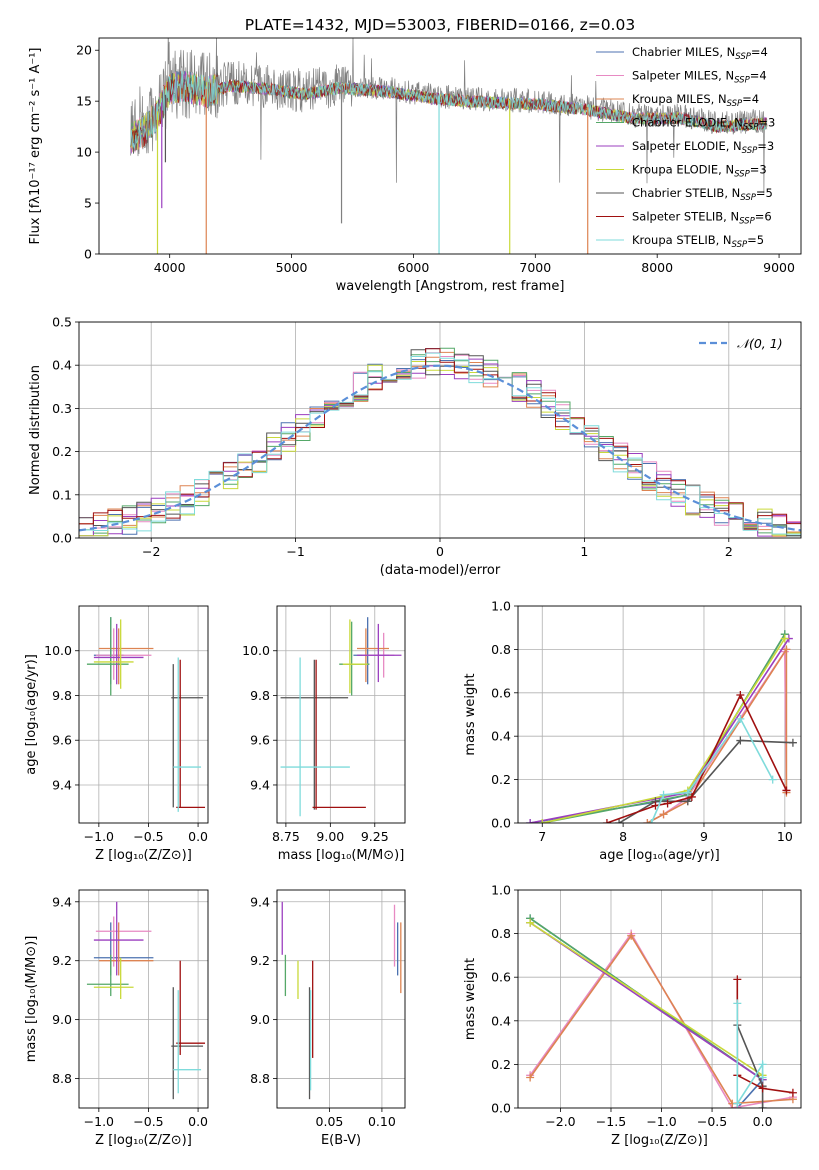  Describe the element at coordinates (779, 267) in the screenshot. I see `x-tick-label: 9000` at that location.